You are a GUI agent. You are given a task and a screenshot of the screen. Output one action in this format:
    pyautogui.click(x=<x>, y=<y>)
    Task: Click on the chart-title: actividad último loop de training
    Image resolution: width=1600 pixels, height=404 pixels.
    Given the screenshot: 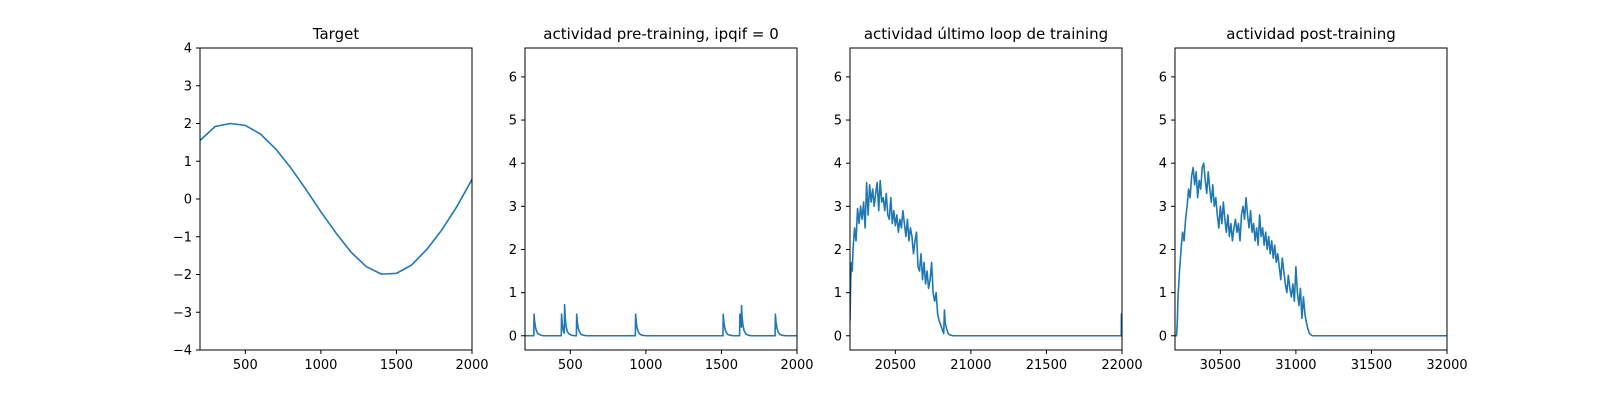 What is the action you would take?
    pyautogui.click(x=986, y=34)
    